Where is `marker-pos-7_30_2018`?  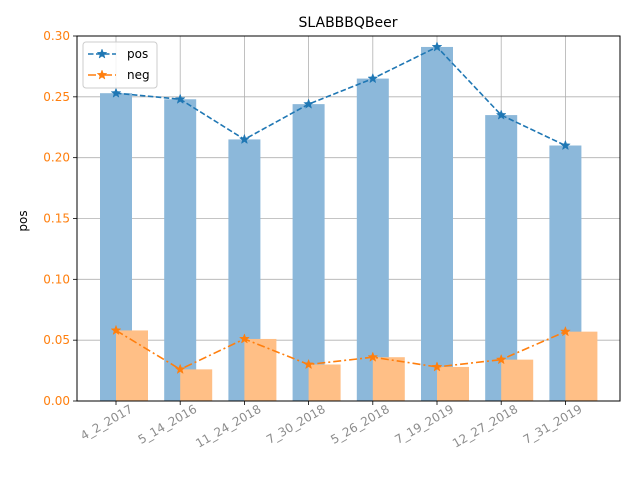 marker-pos-7_30_2018 is located at coordinates (309, 103).